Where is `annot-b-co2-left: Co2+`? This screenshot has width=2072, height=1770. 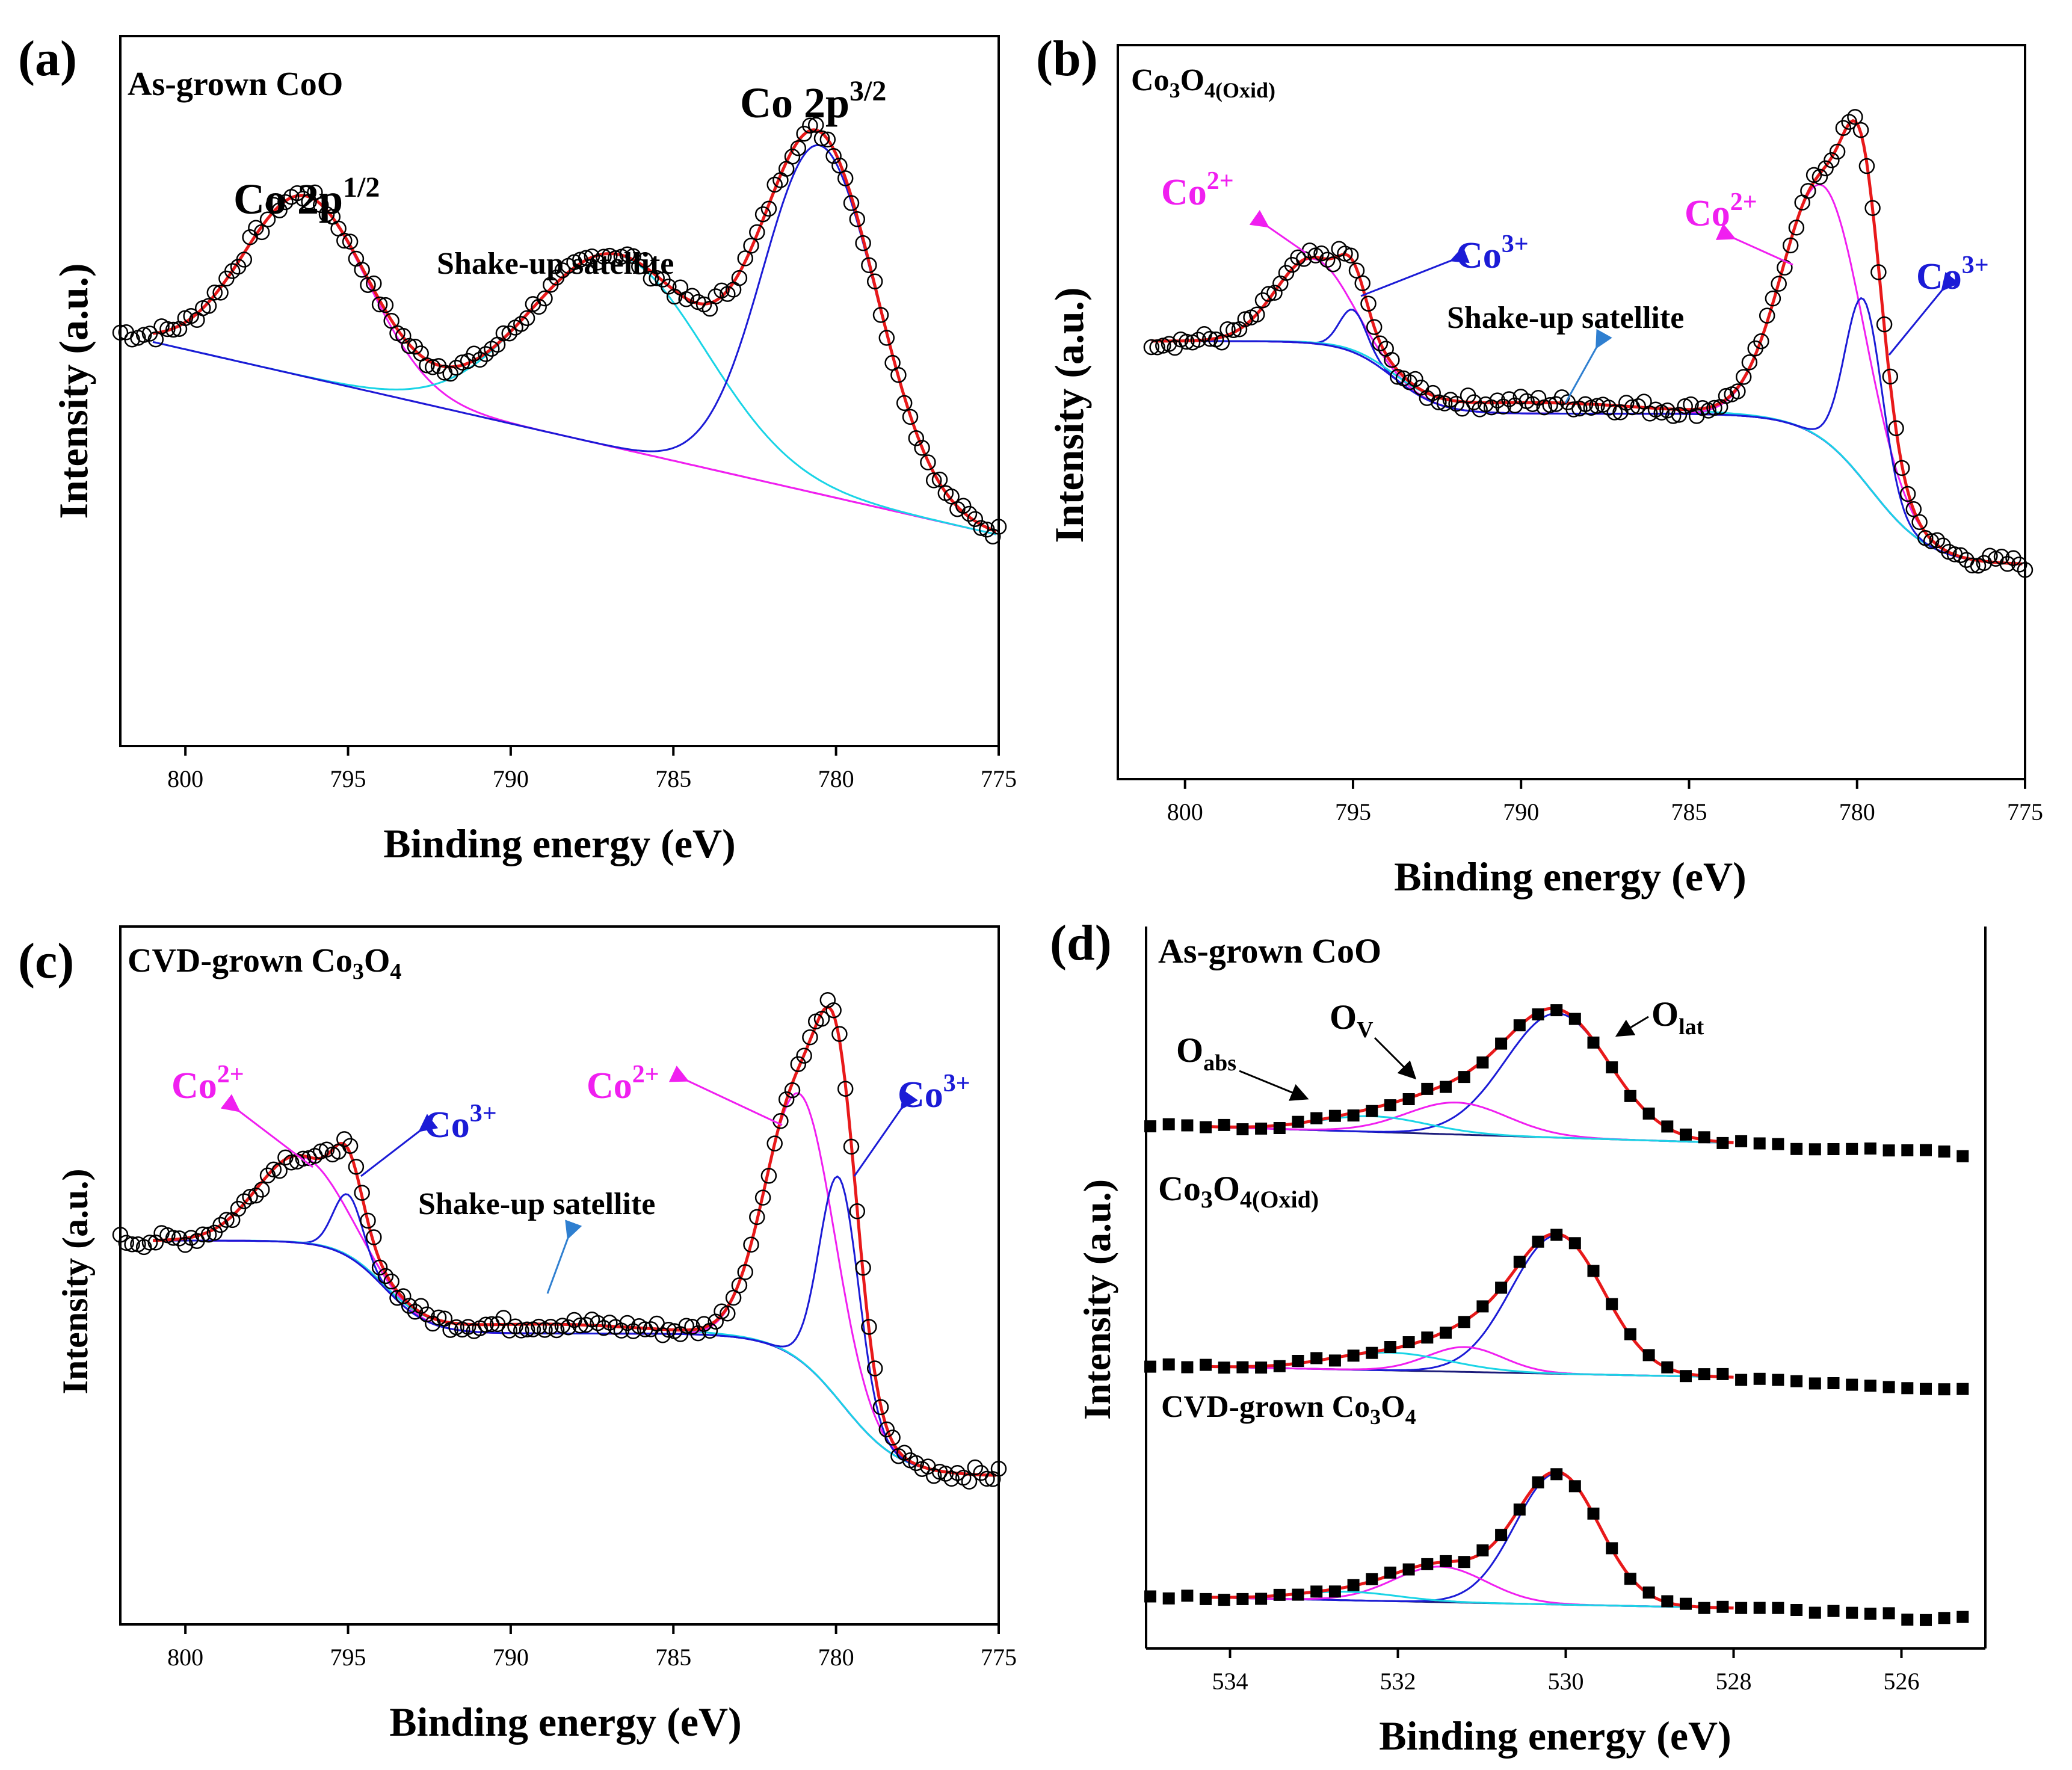 annot-b-co2-left: Co2+ is located at coordinates (1197, 190).